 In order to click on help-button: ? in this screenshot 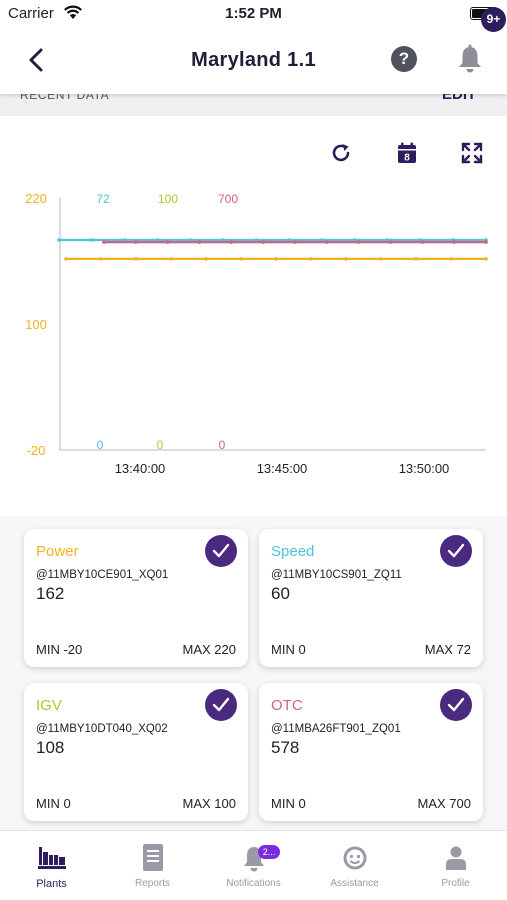, I will do `click(404, 59)`.